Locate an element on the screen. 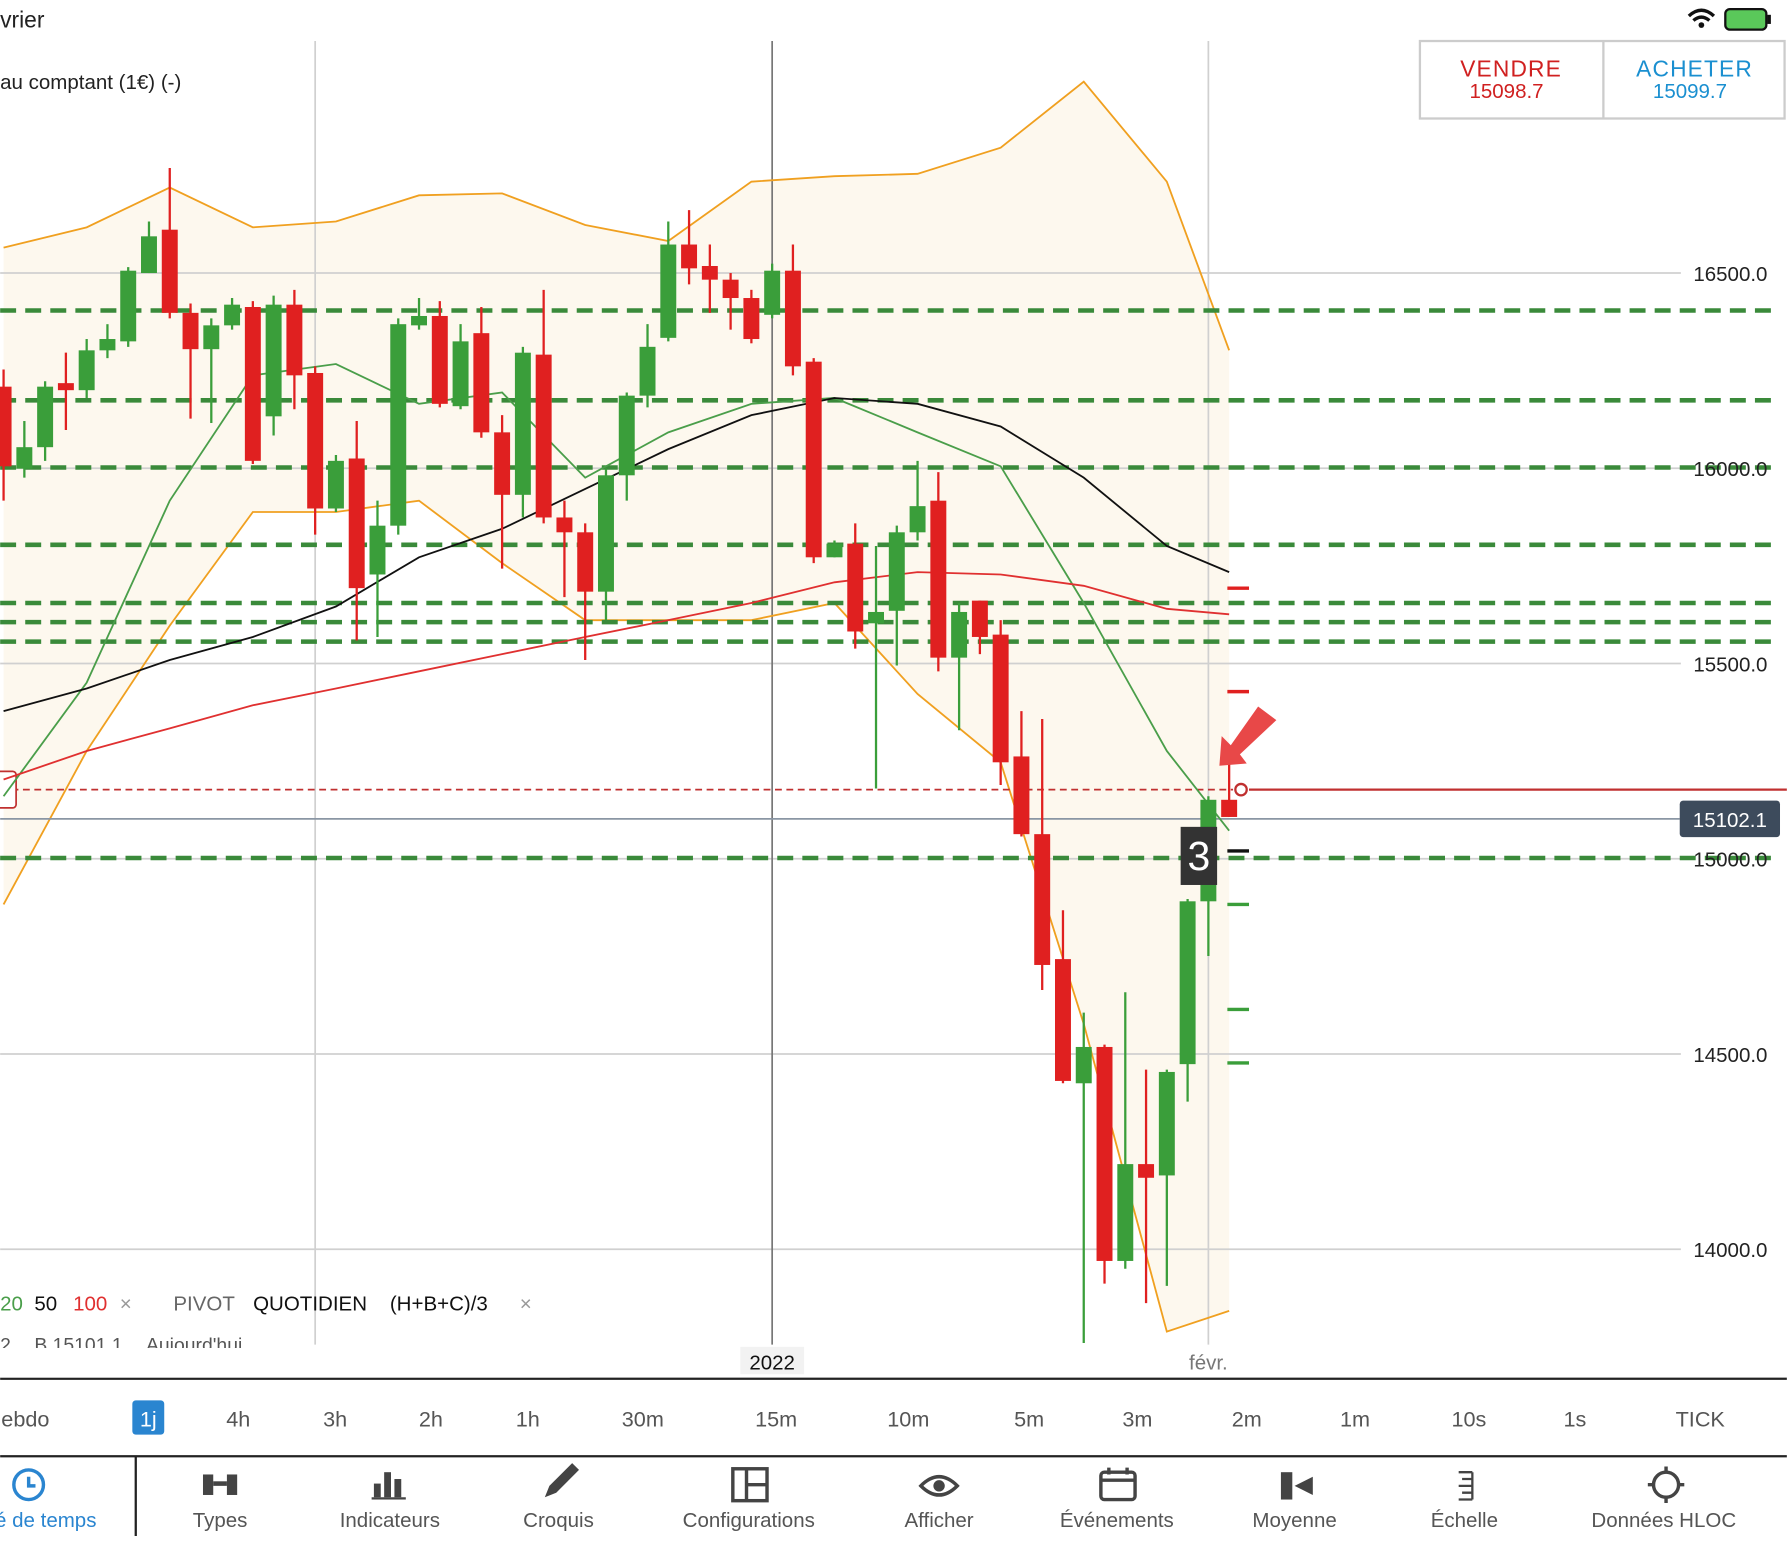 The image size is (1787, 1541). legend-entry: 50 is located at coordinates (45, 1303).